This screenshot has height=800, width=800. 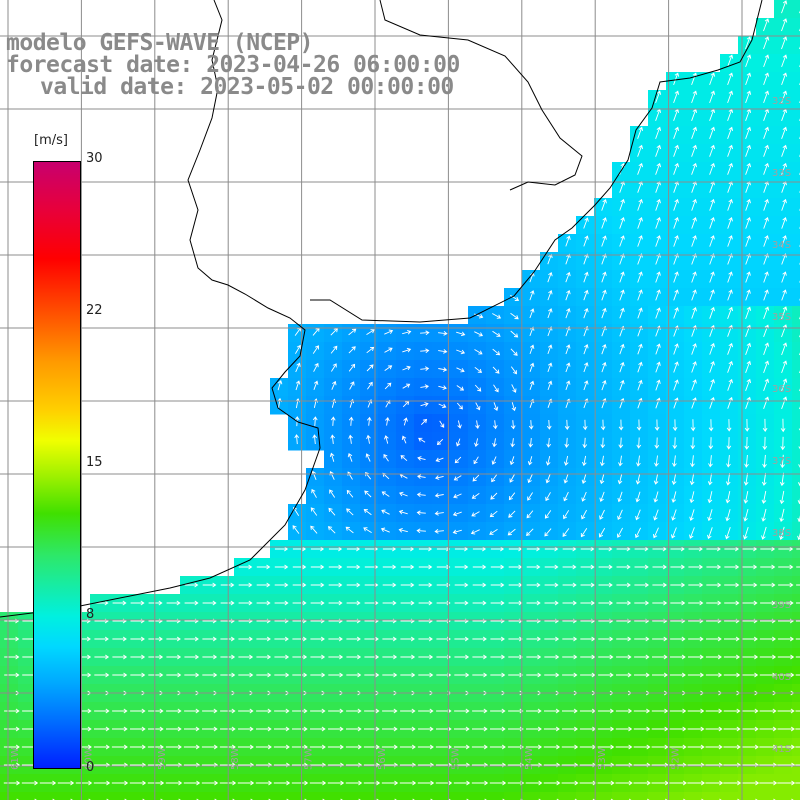 What do you see at coordinates (781, 749) in the screenshot?
I see `latitude-label: 41S` at bounding box center [781, 749].